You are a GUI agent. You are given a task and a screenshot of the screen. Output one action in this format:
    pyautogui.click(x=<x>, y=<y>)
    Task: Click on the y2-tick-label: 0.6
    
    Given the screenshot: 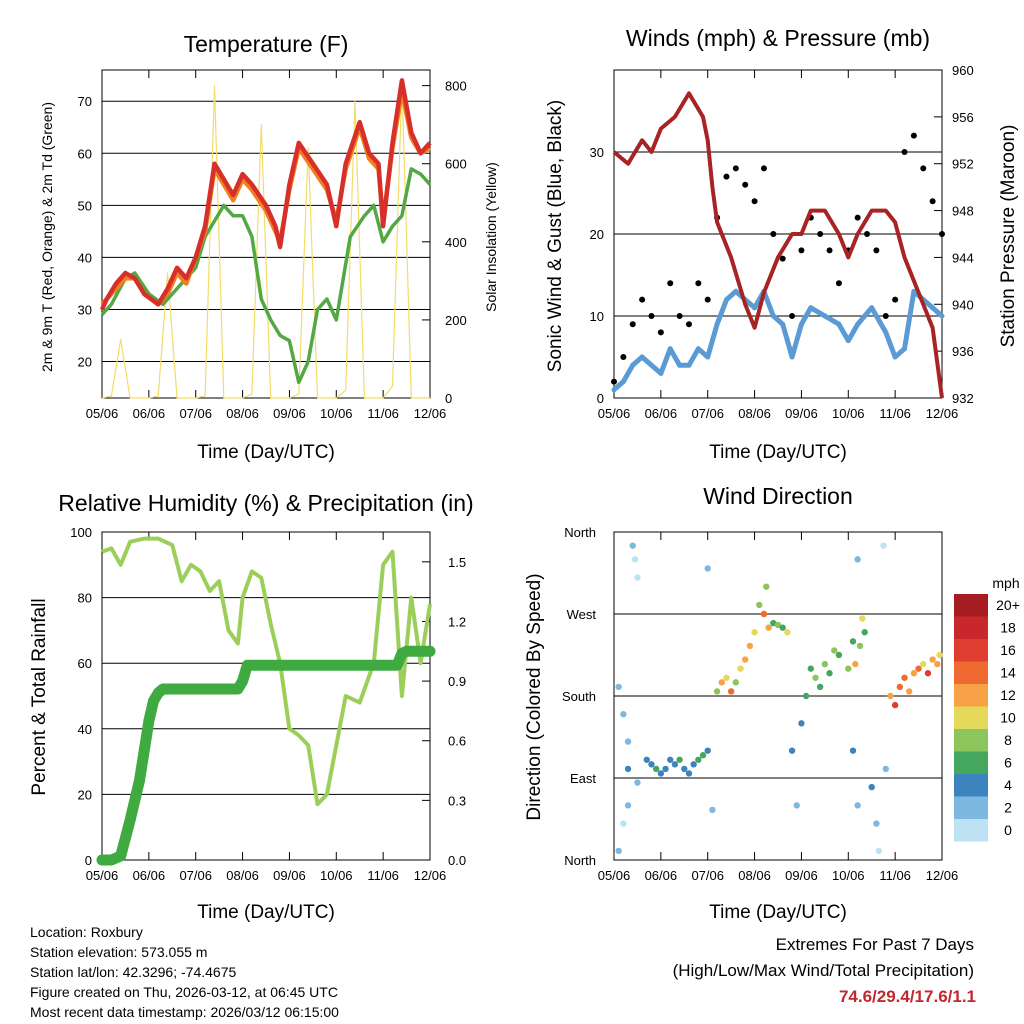 What is the action you would take?
    pyautogui.click(x=457, y=741)
    